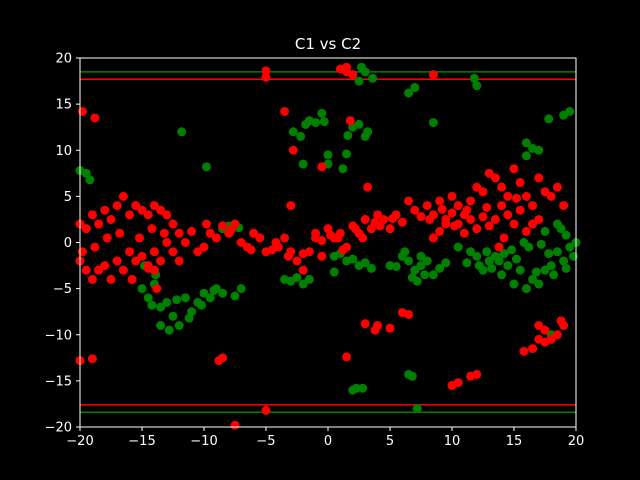 The width and height of the screenshot is (640, 480). What do you see at coordinates (62, 244) in the screenshot?
I see `y-axis: −20 −15 −10 −5 0 5 10 15 20` at bounding box center [62, 244].